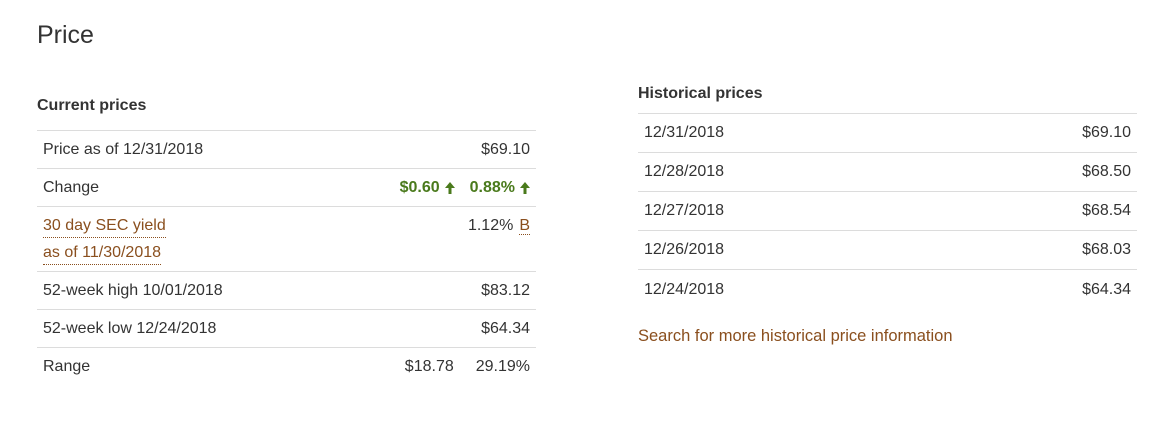  Describe the element at coordinates (684, 171) in the screenshot. I see `historical-date: 12/28/2018` at that location.